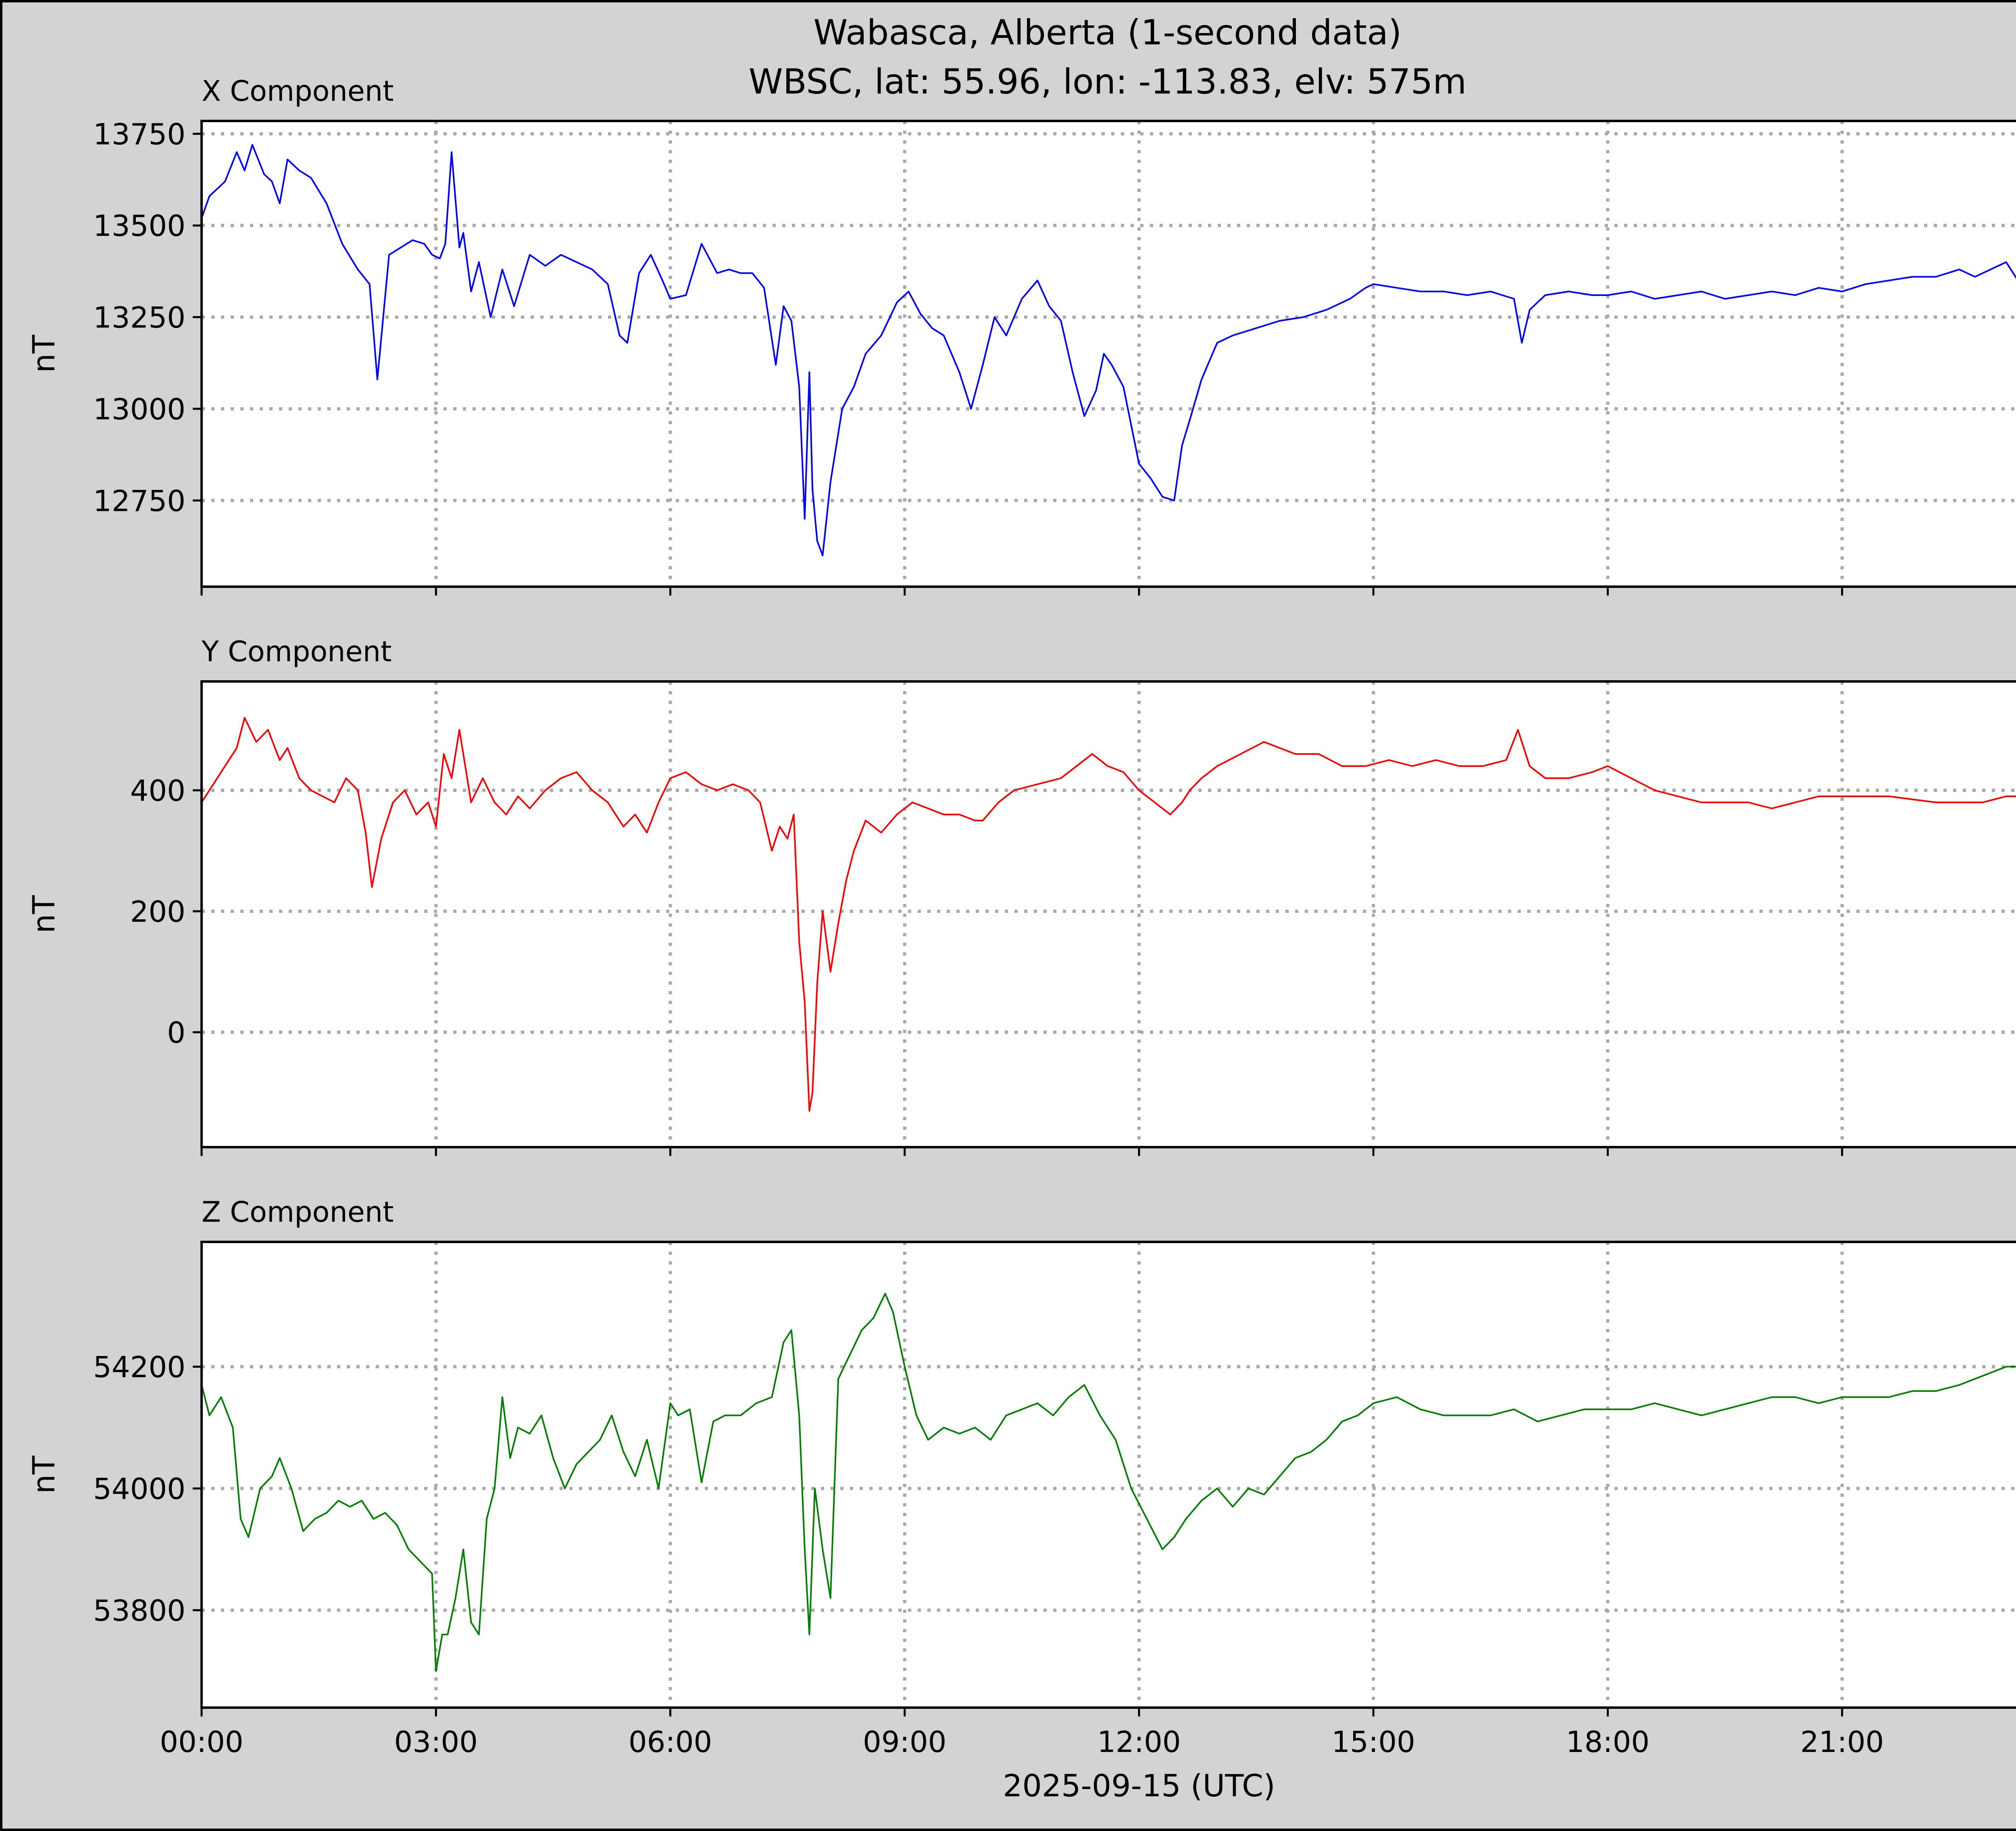 The height and width of the screenshot is (1831, 2016). I want to click on x-axis-label: 2025-09-15 (UTC), so click(1139, 1786).